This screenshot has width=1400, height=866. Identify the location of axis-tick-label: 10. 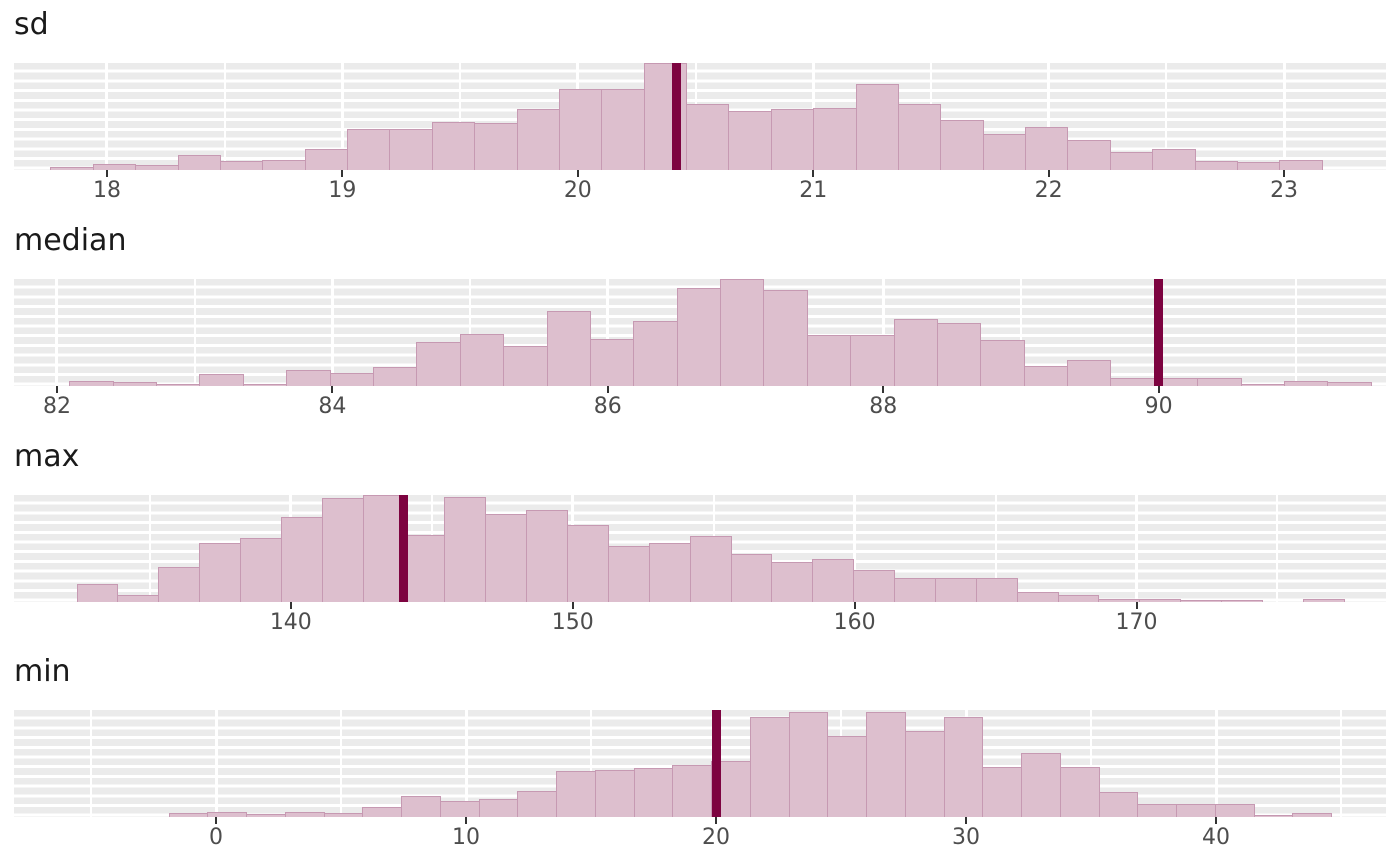
(466, 838).